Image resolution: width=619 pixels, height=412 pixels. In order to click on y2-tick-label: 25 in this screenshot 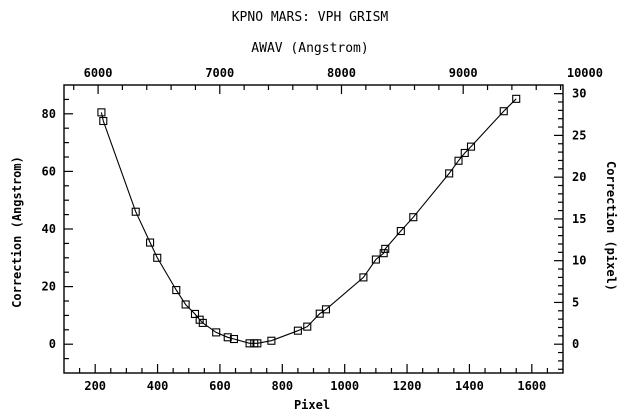, I will do `click(579, 135)`.